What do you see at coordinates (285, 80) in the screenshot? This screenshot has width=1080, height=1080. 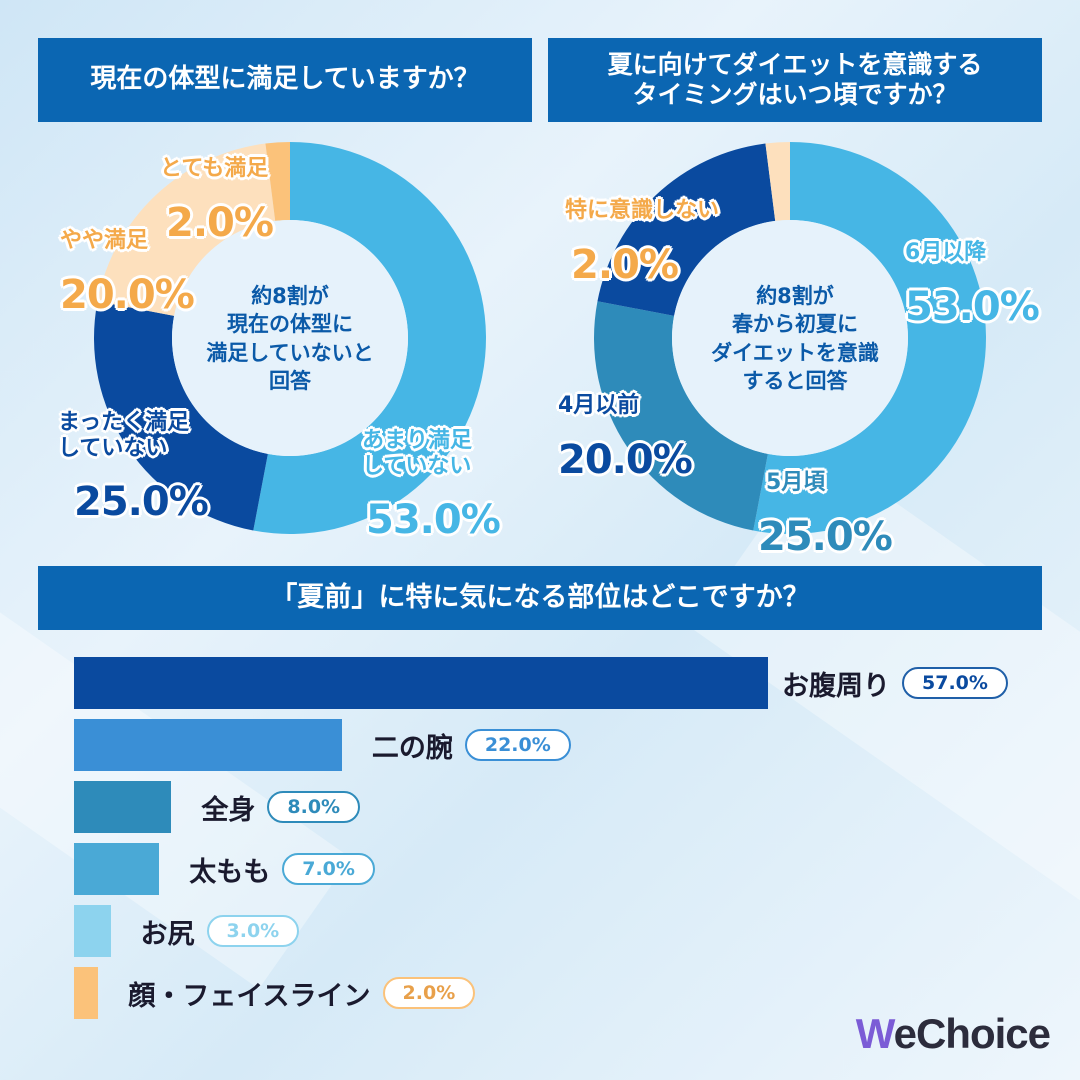 I see `donut1-title: 現在の体型に満足していますか？` at bounding box center [285, 80].